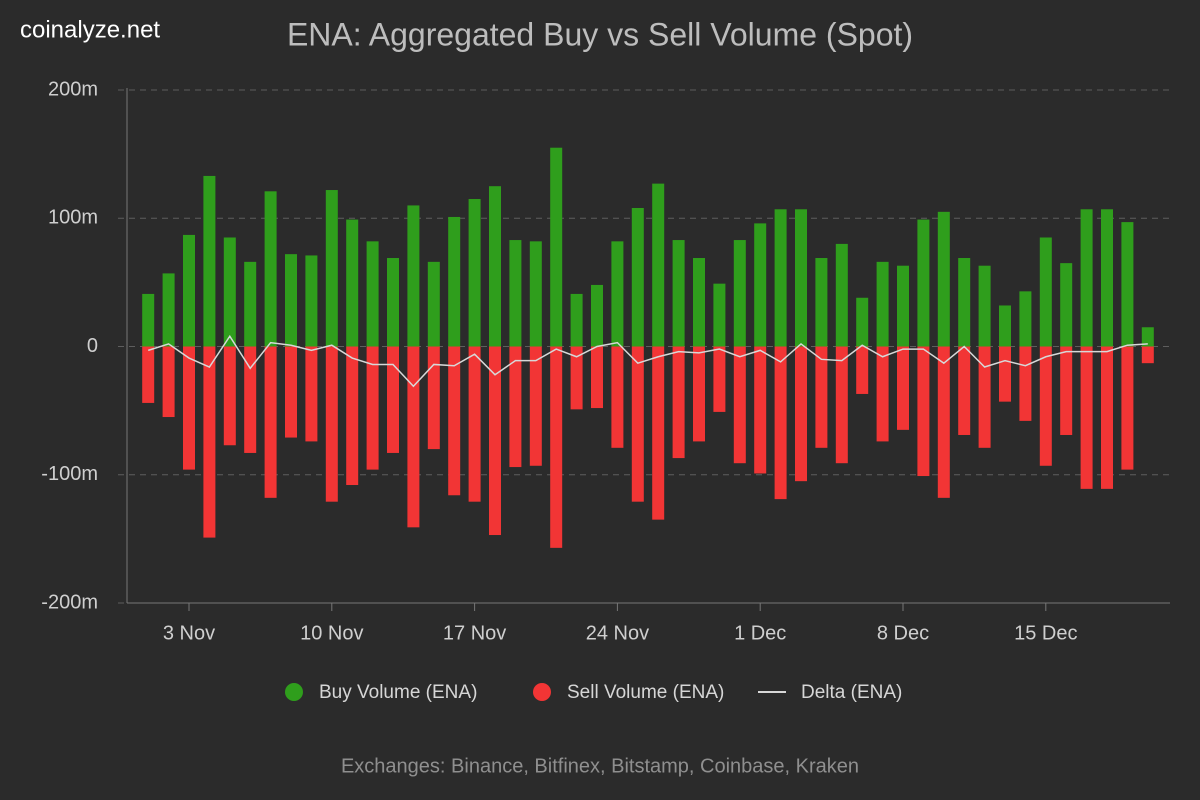 This screenshot has width=1200, height=800. Describe the element at coordinates (645, 692) in the screenshot. I see `legend-label: Sell Volume (ENA)` at that location.